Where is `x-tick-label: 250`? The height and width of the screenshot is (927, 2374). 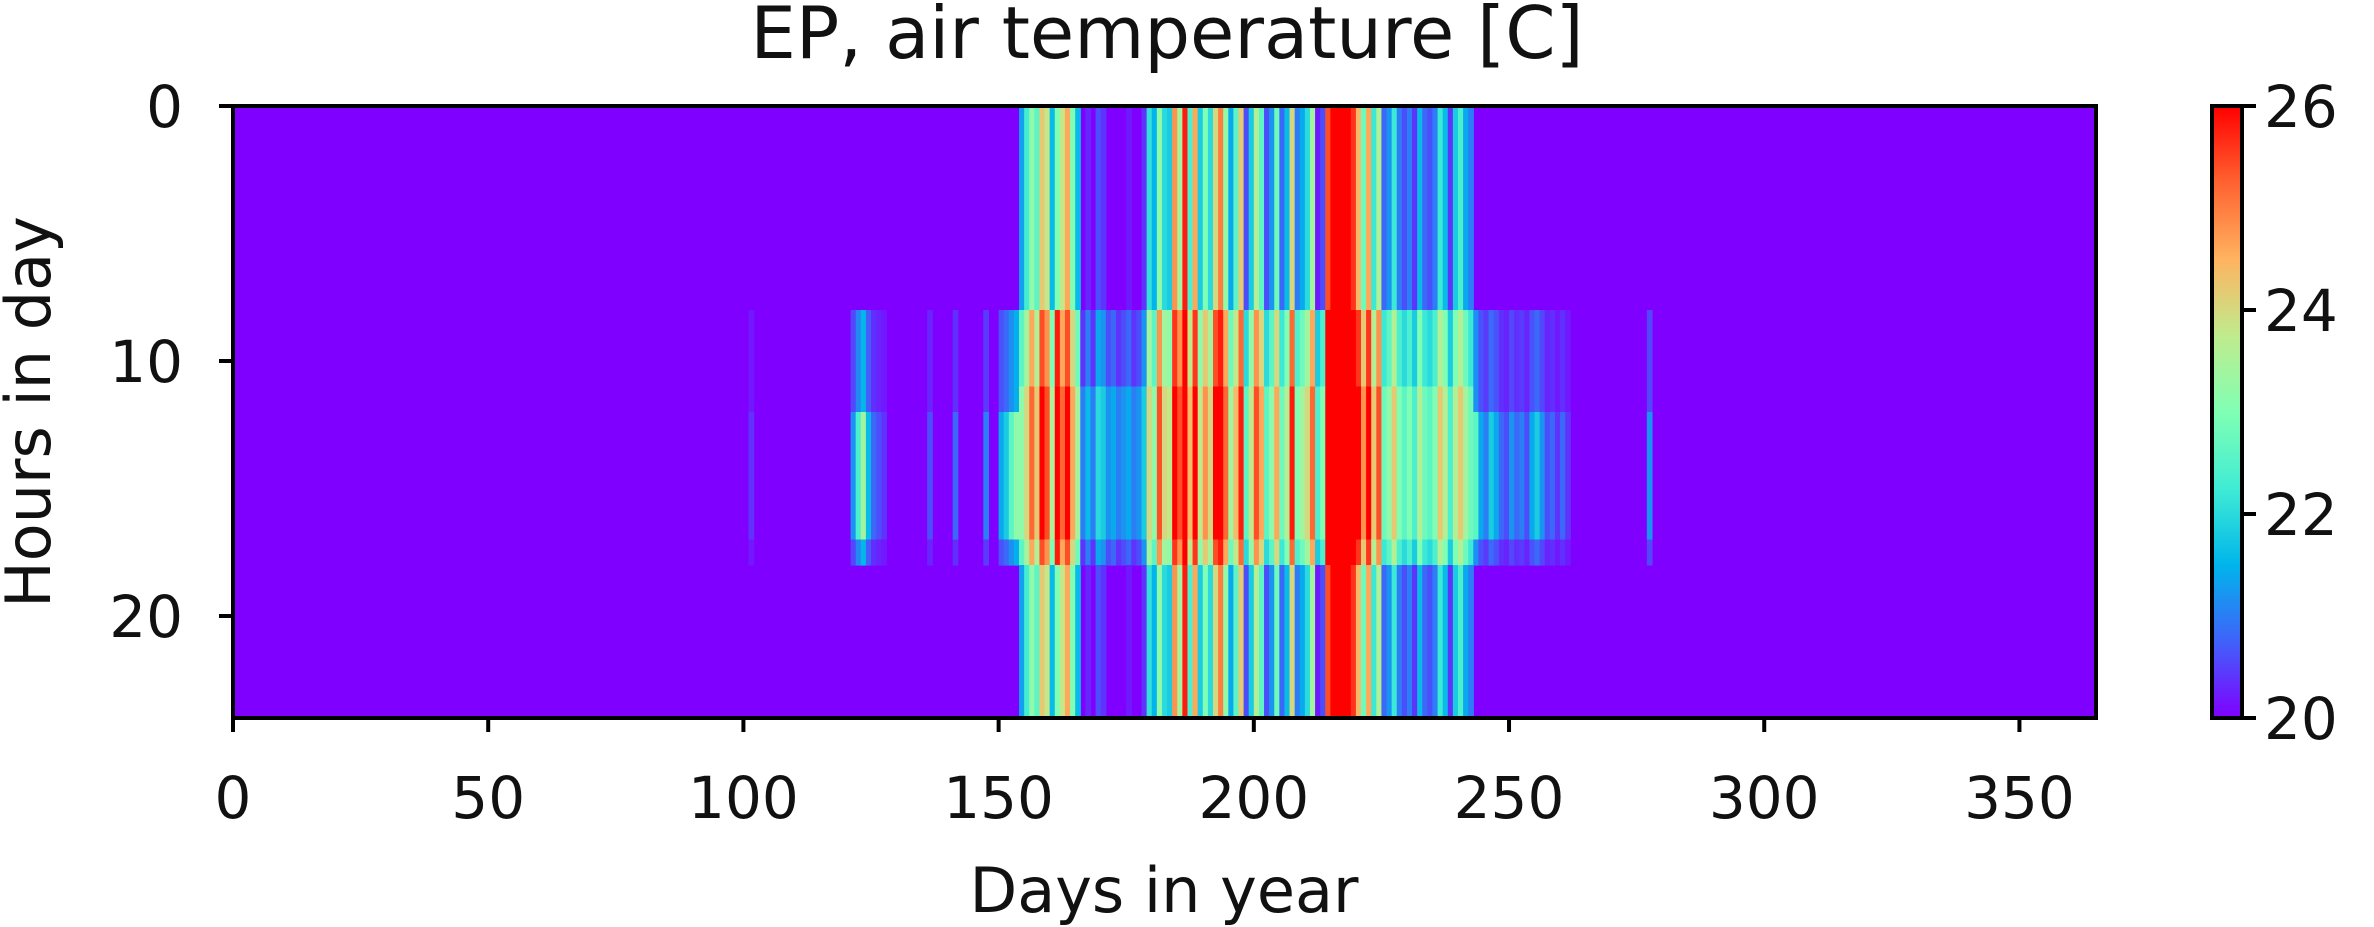 x-tick-label: 250 is located at coordinates (1509, 798).